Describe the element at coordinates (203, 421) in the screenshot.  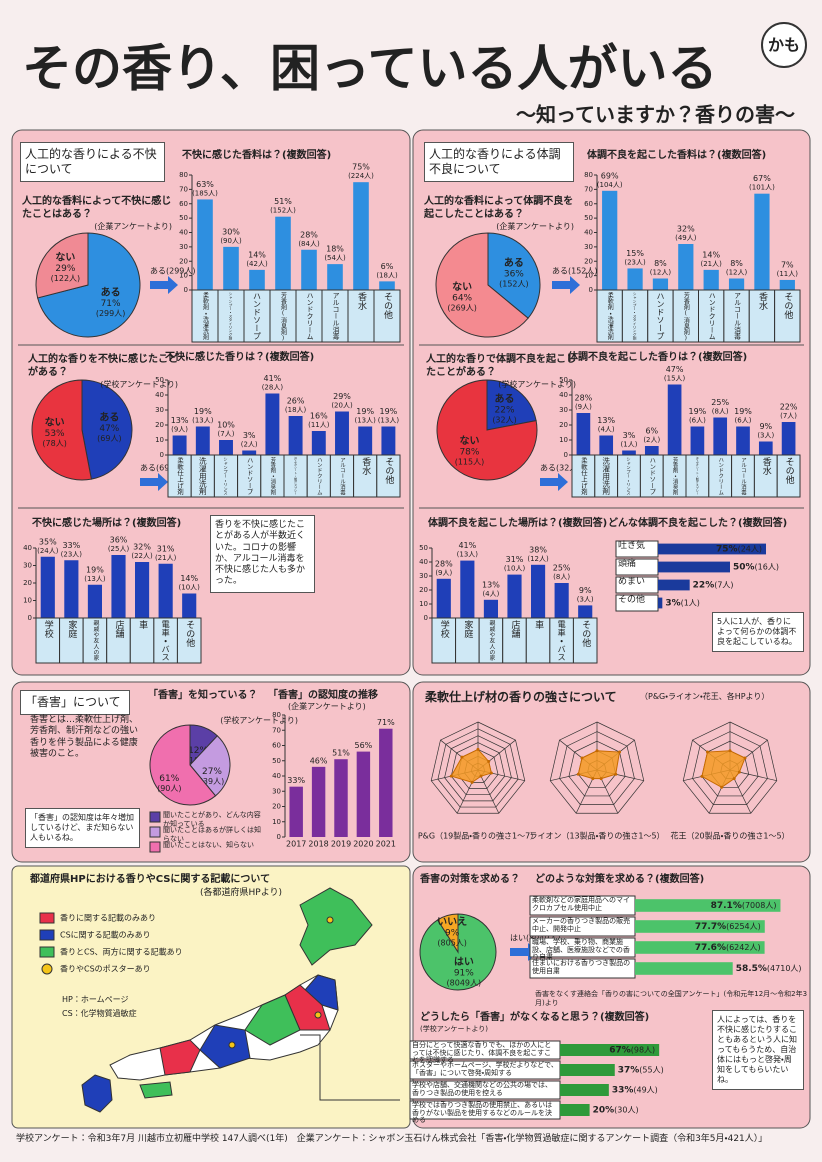
I see `count-label: (13人)` at that location.